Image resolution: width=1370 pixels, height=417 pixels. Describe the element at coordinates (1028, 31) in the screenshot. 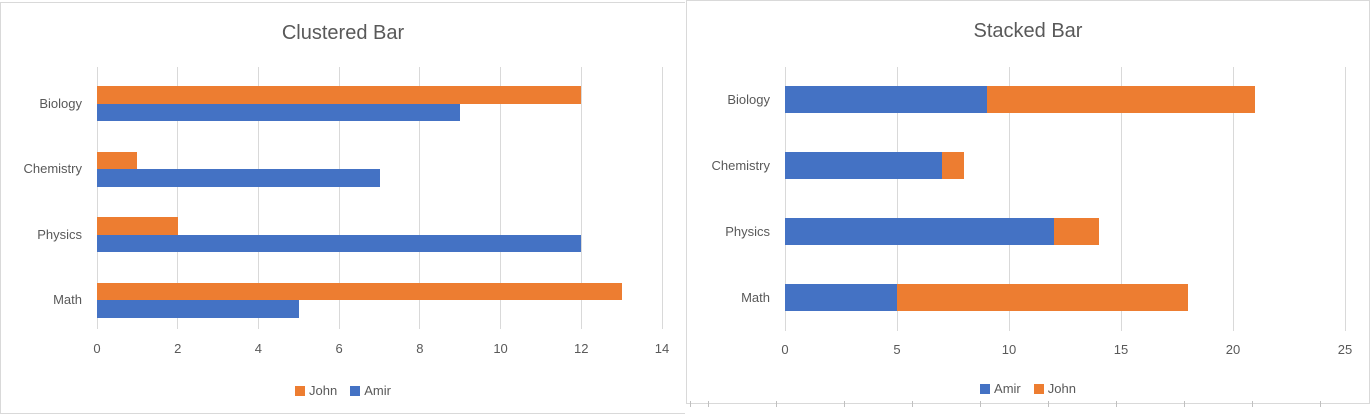

I see `chart-title: Stacked Bar` at that location.